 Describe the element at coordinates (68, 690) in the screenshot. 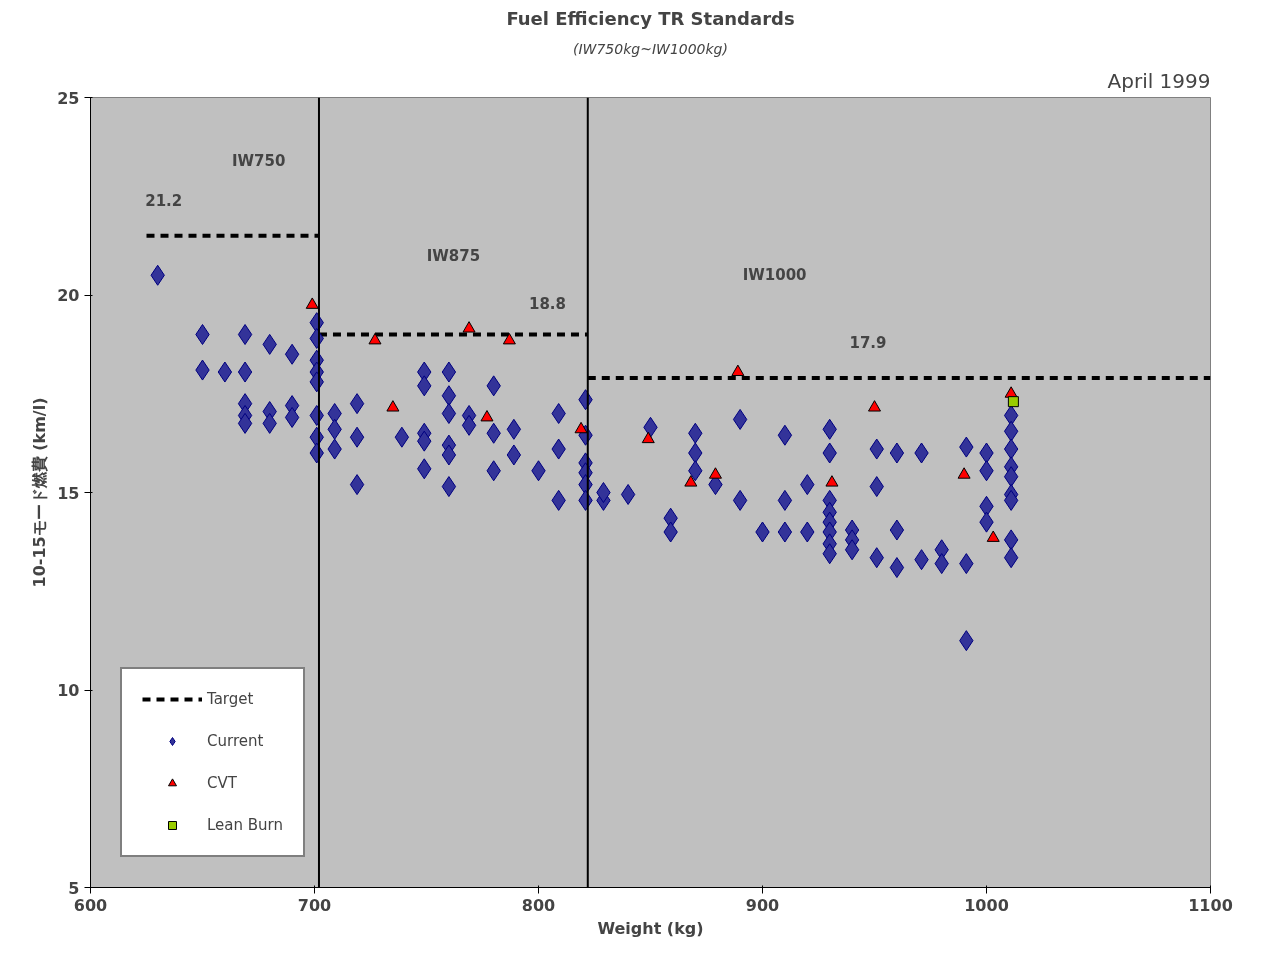

I see `y-tick-label: 10` at that location.